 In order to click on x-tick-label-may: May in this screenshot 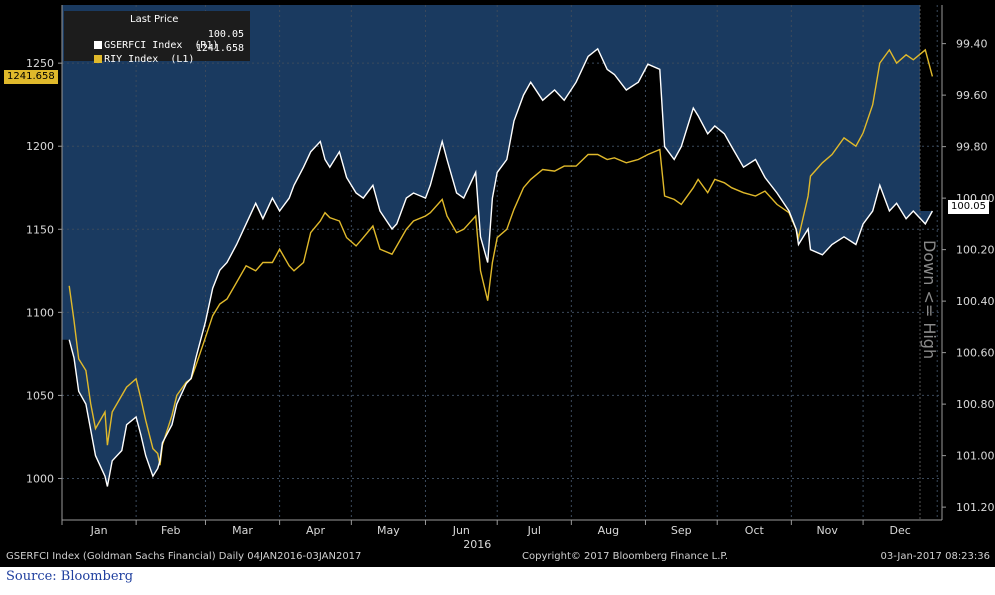, I will do `click(388, 530)`.